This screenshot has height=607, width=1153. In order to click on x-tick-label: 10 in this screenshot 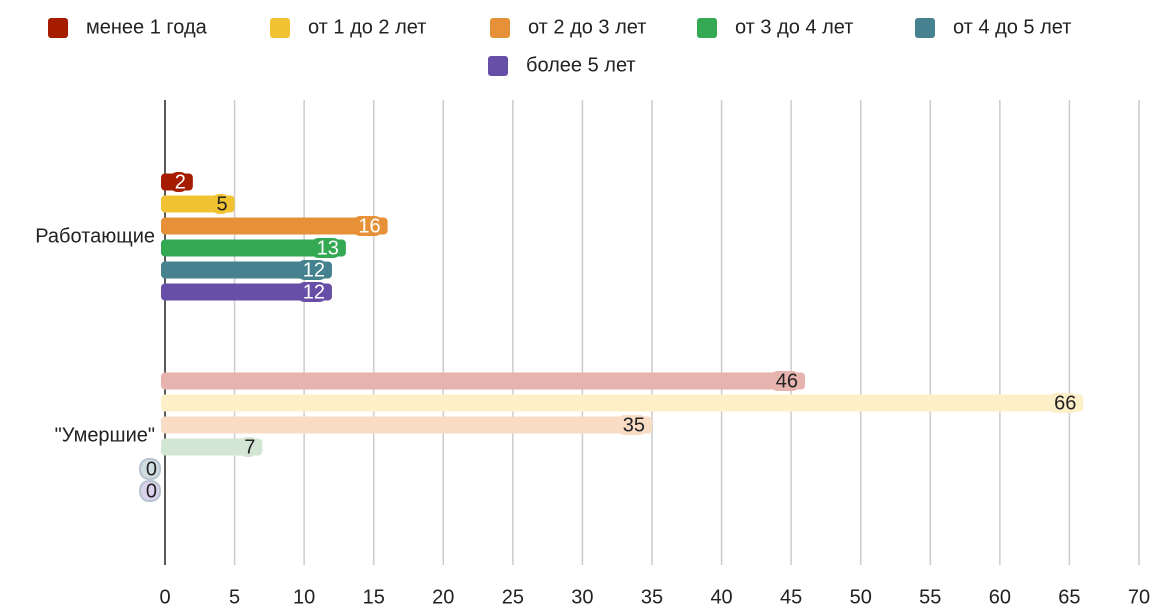, I will do `click(304, 596)`.